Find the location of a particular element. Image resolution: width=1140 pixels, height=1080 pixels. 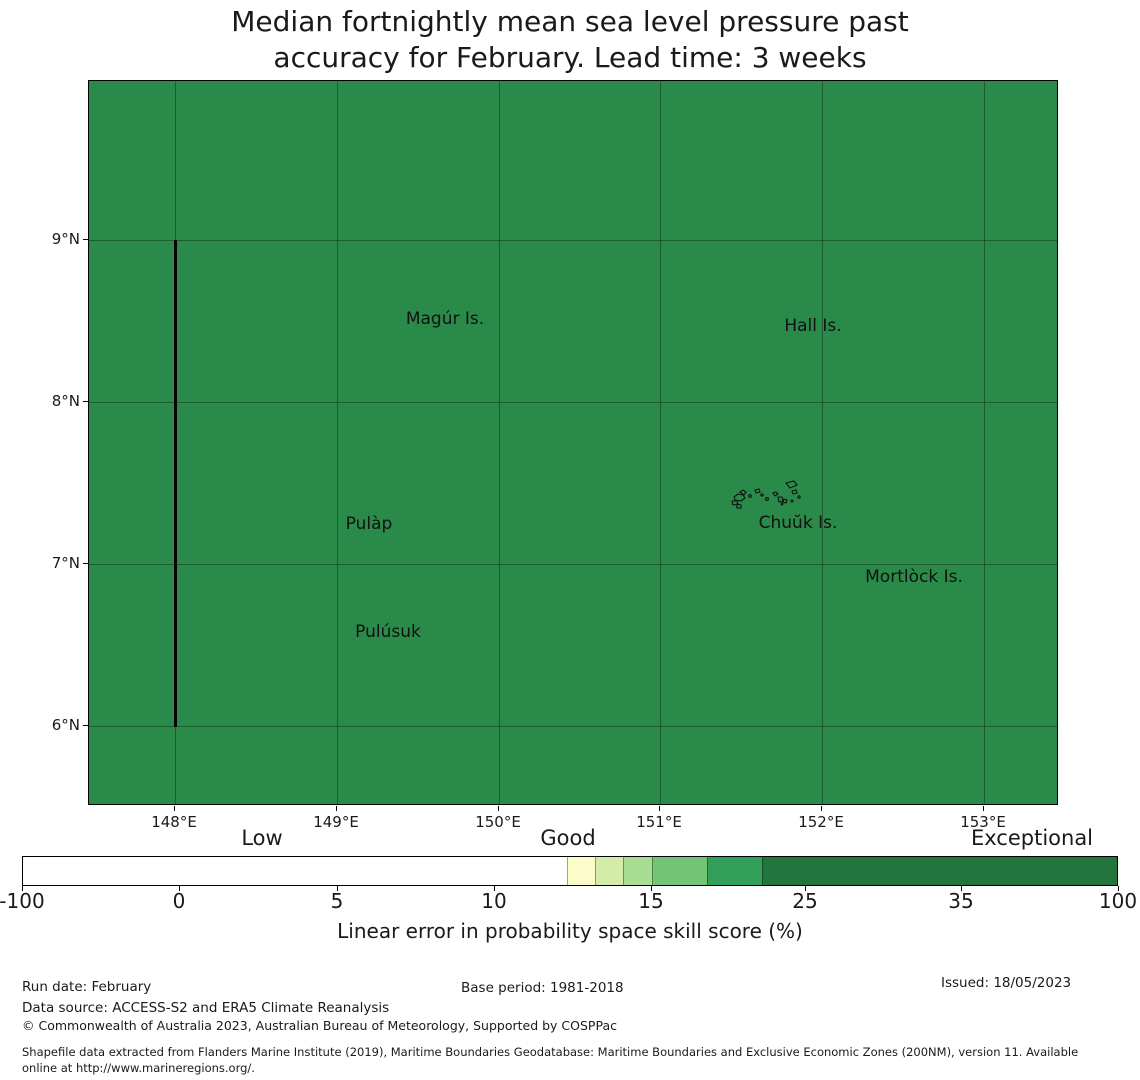

x-tick-label-152e: 152°E is located at coordinates (821, 822).